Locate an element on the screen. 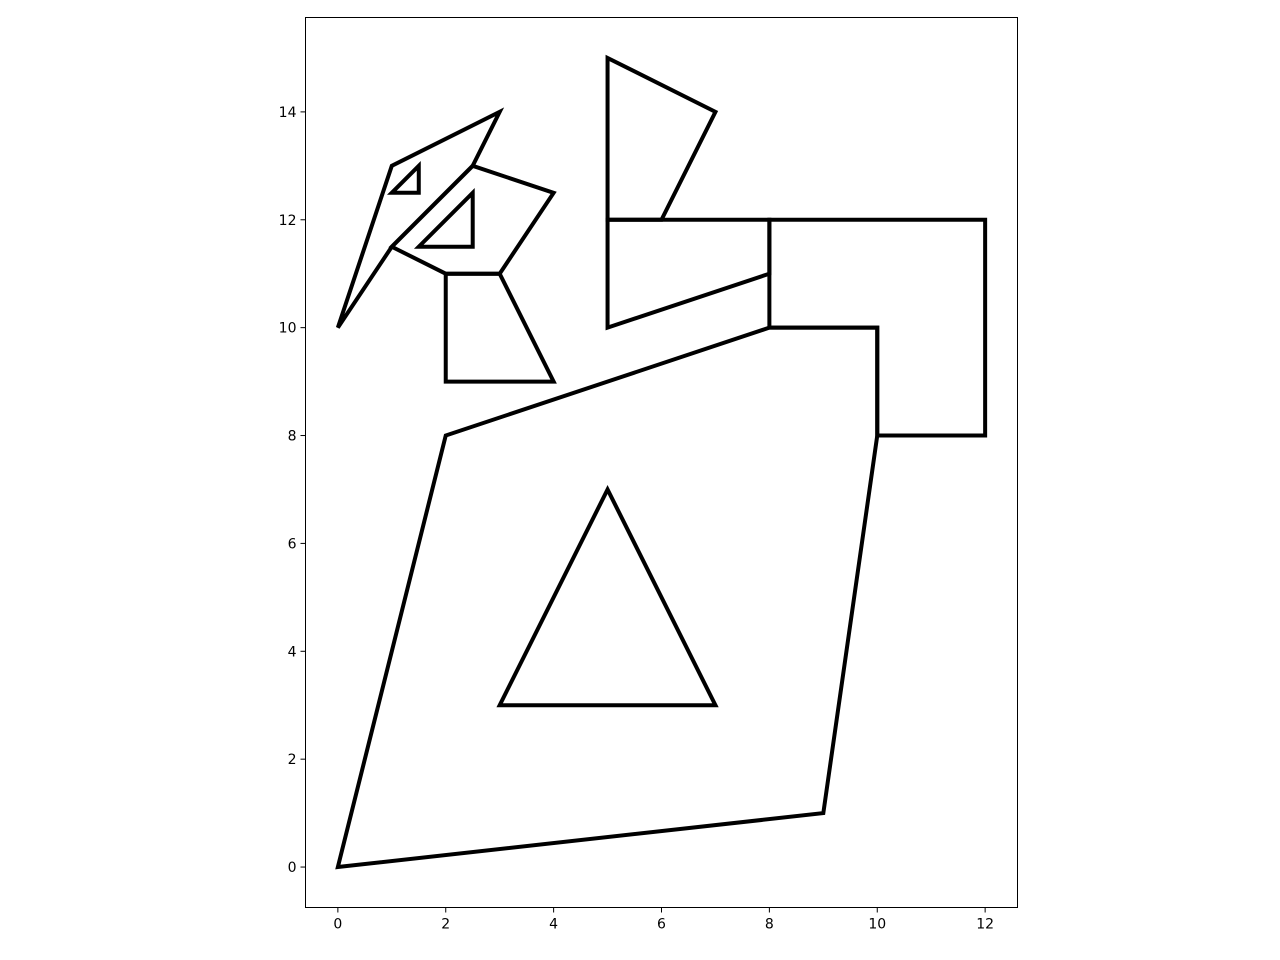  y-tick-label: 4 is located at coordinates (292, 652).